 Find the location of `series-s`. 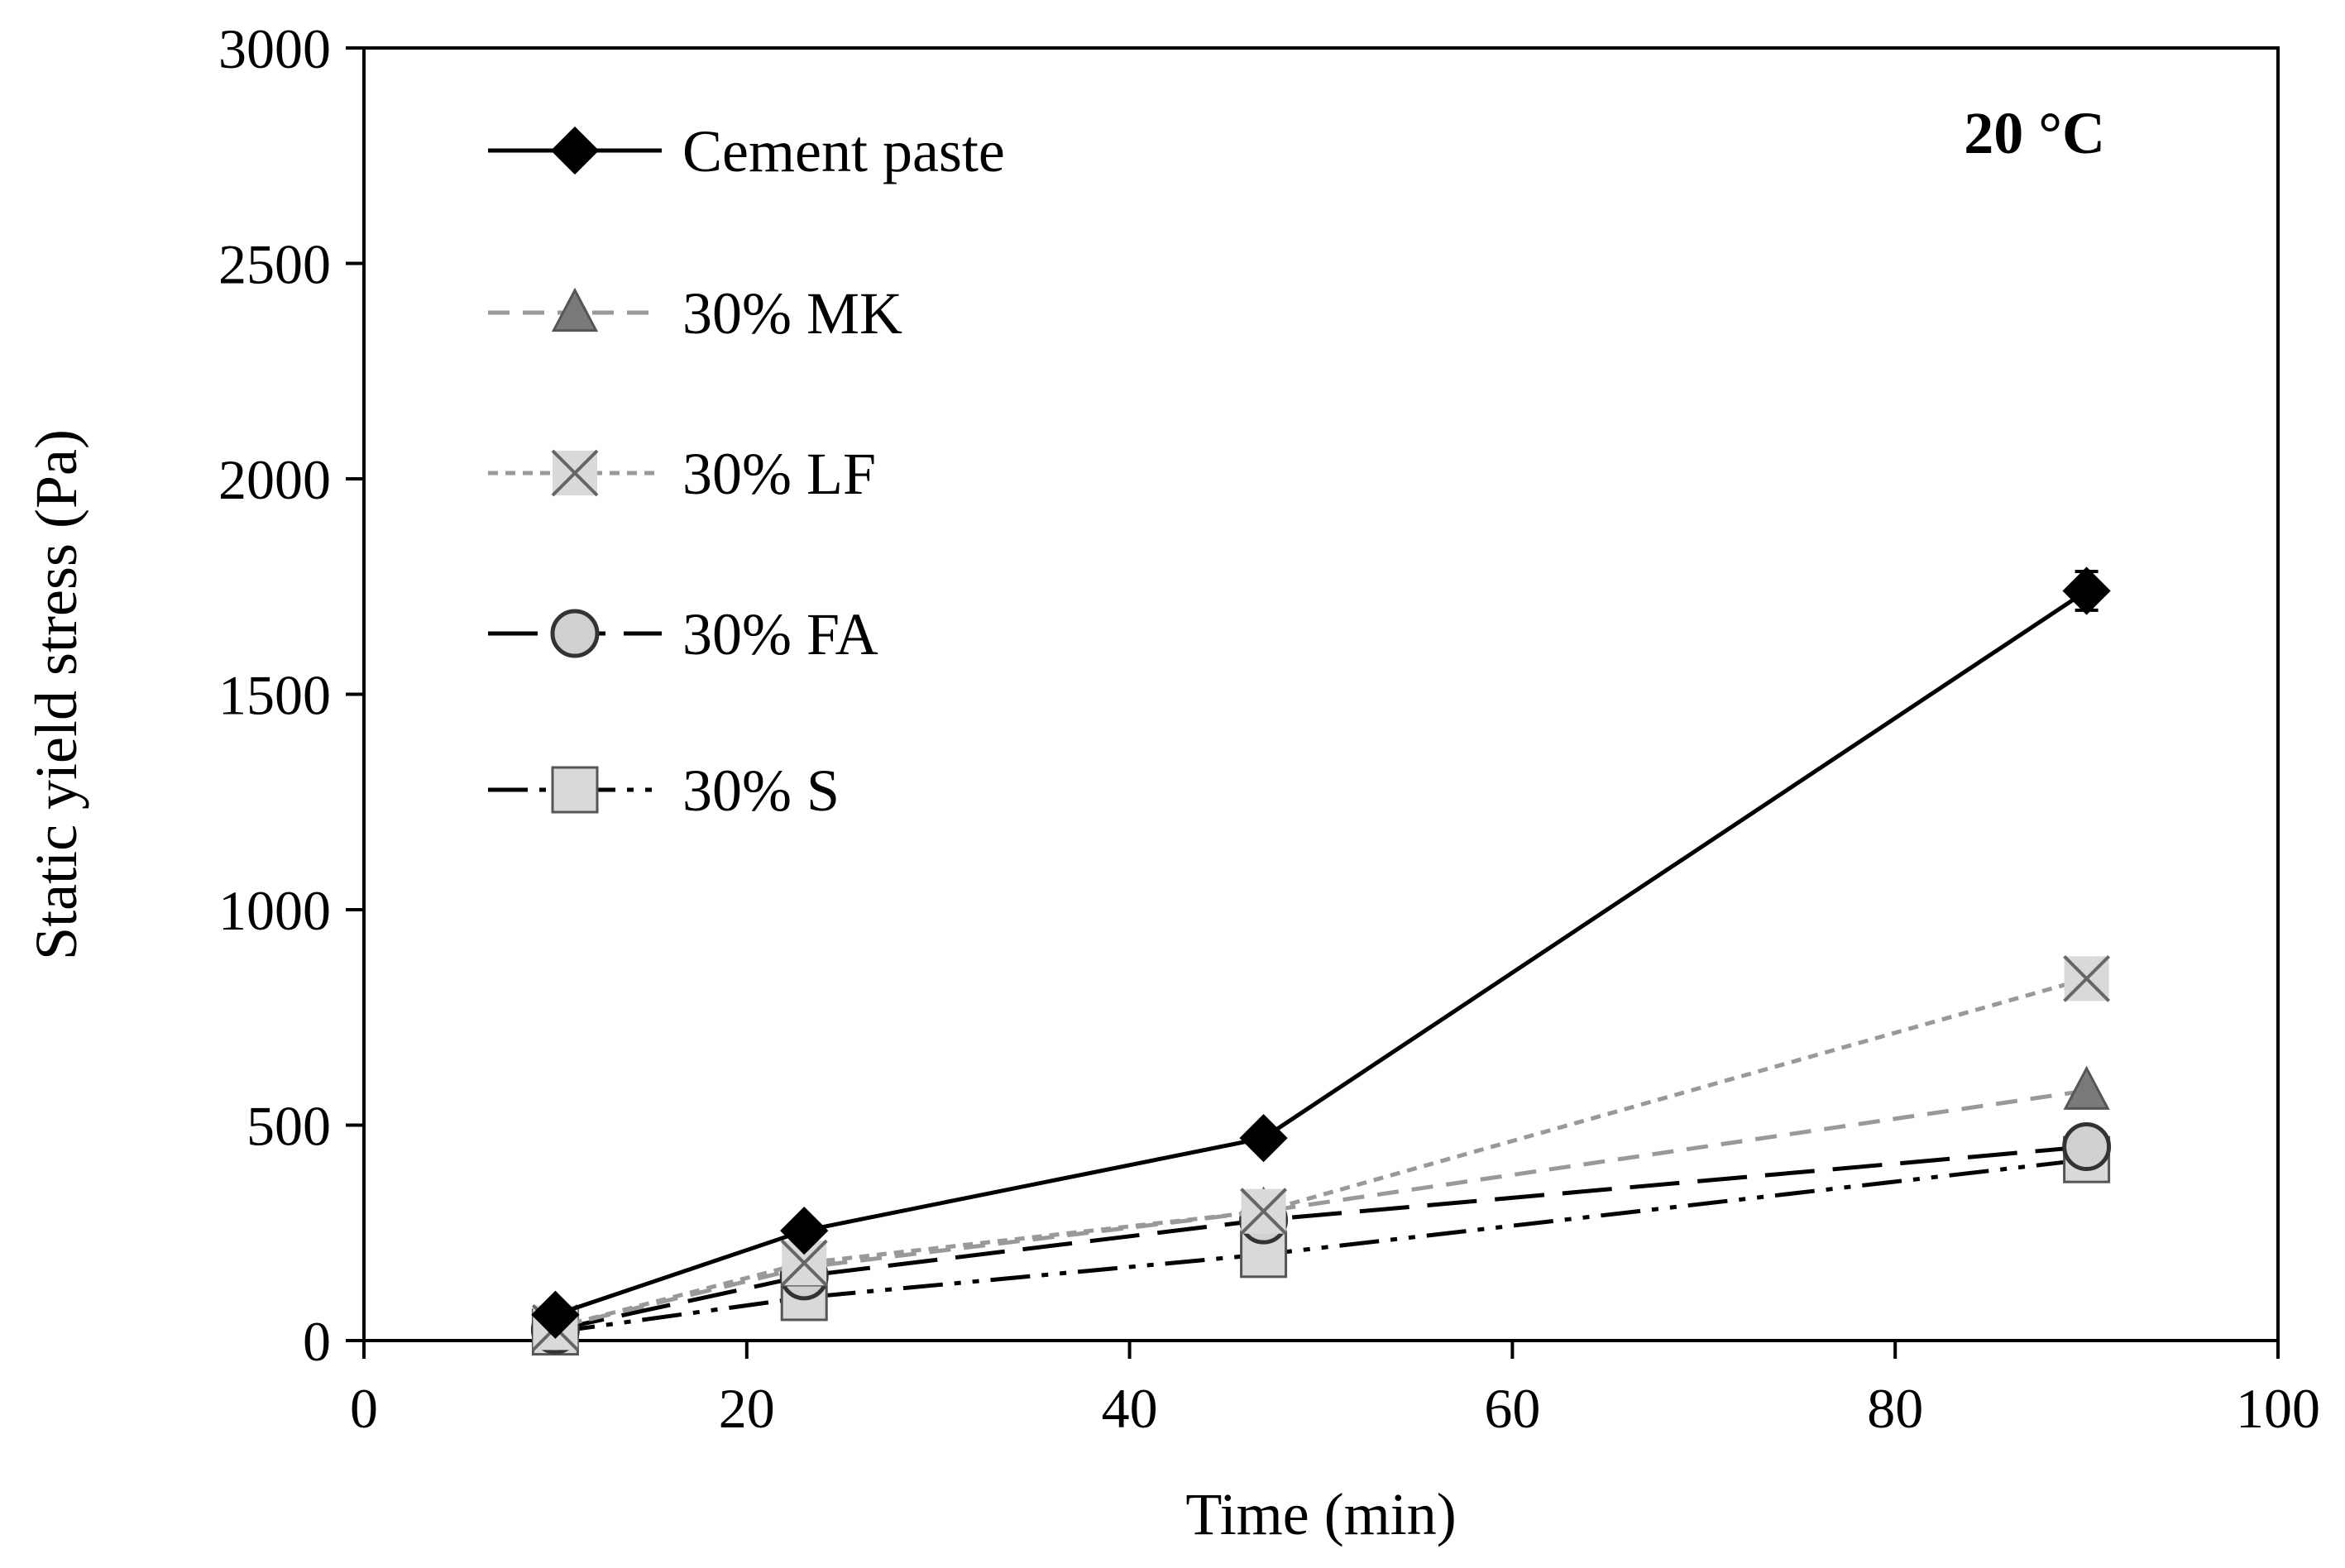

series-s is located at coordinates (1321, 1245).